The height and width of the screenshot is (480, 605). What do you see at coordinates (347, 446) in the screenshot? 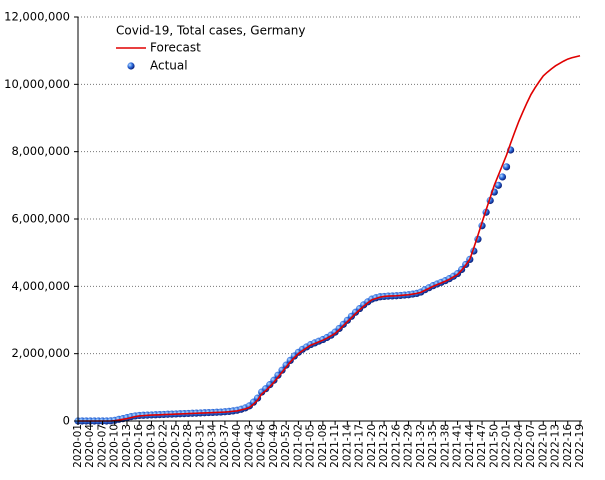
I see `x-tick-label: 2021-14` at bounding box center [347, 446].